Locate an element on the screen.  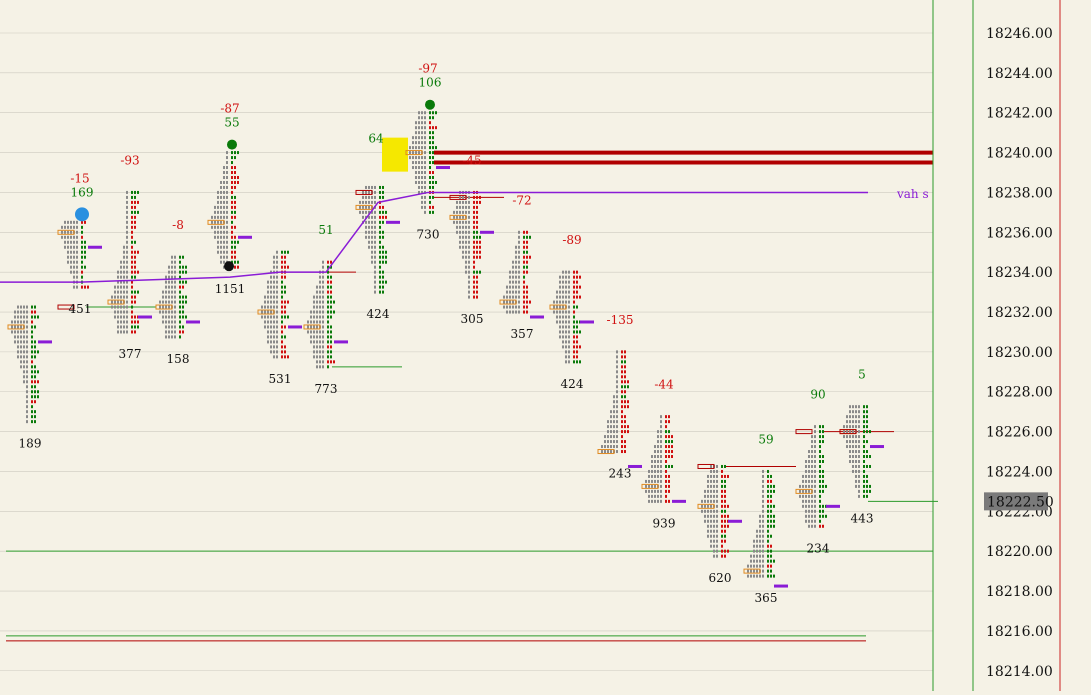
open-marker is located at coordinates (364, 192).